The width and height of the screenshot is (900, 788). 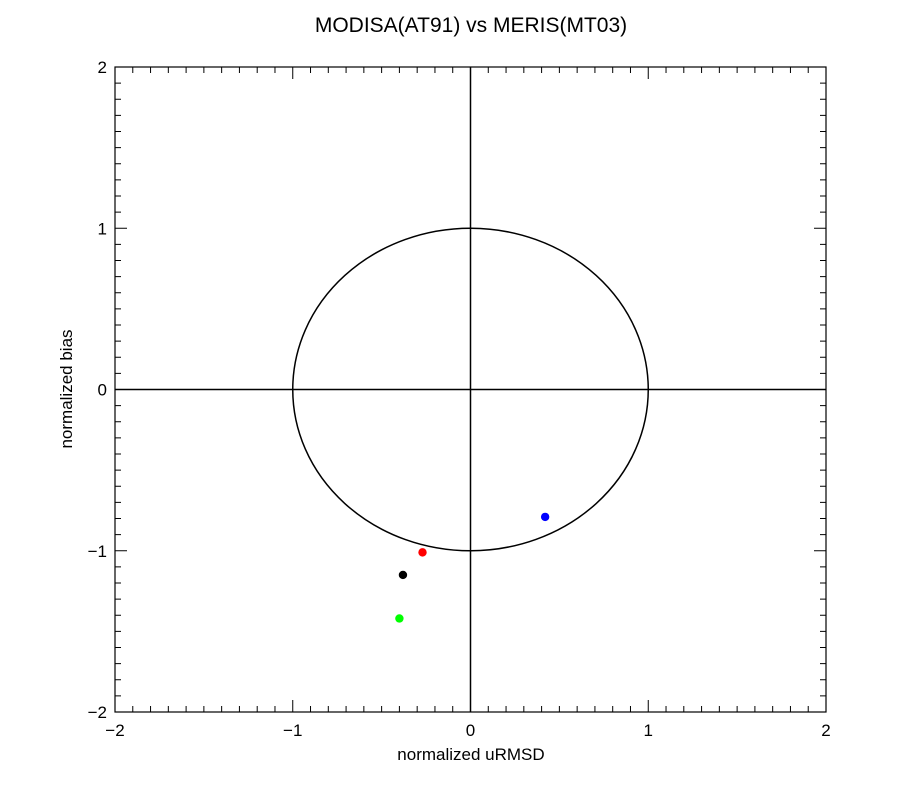 I want to click on y-tick-label: 1, so click(x=102, y=228).